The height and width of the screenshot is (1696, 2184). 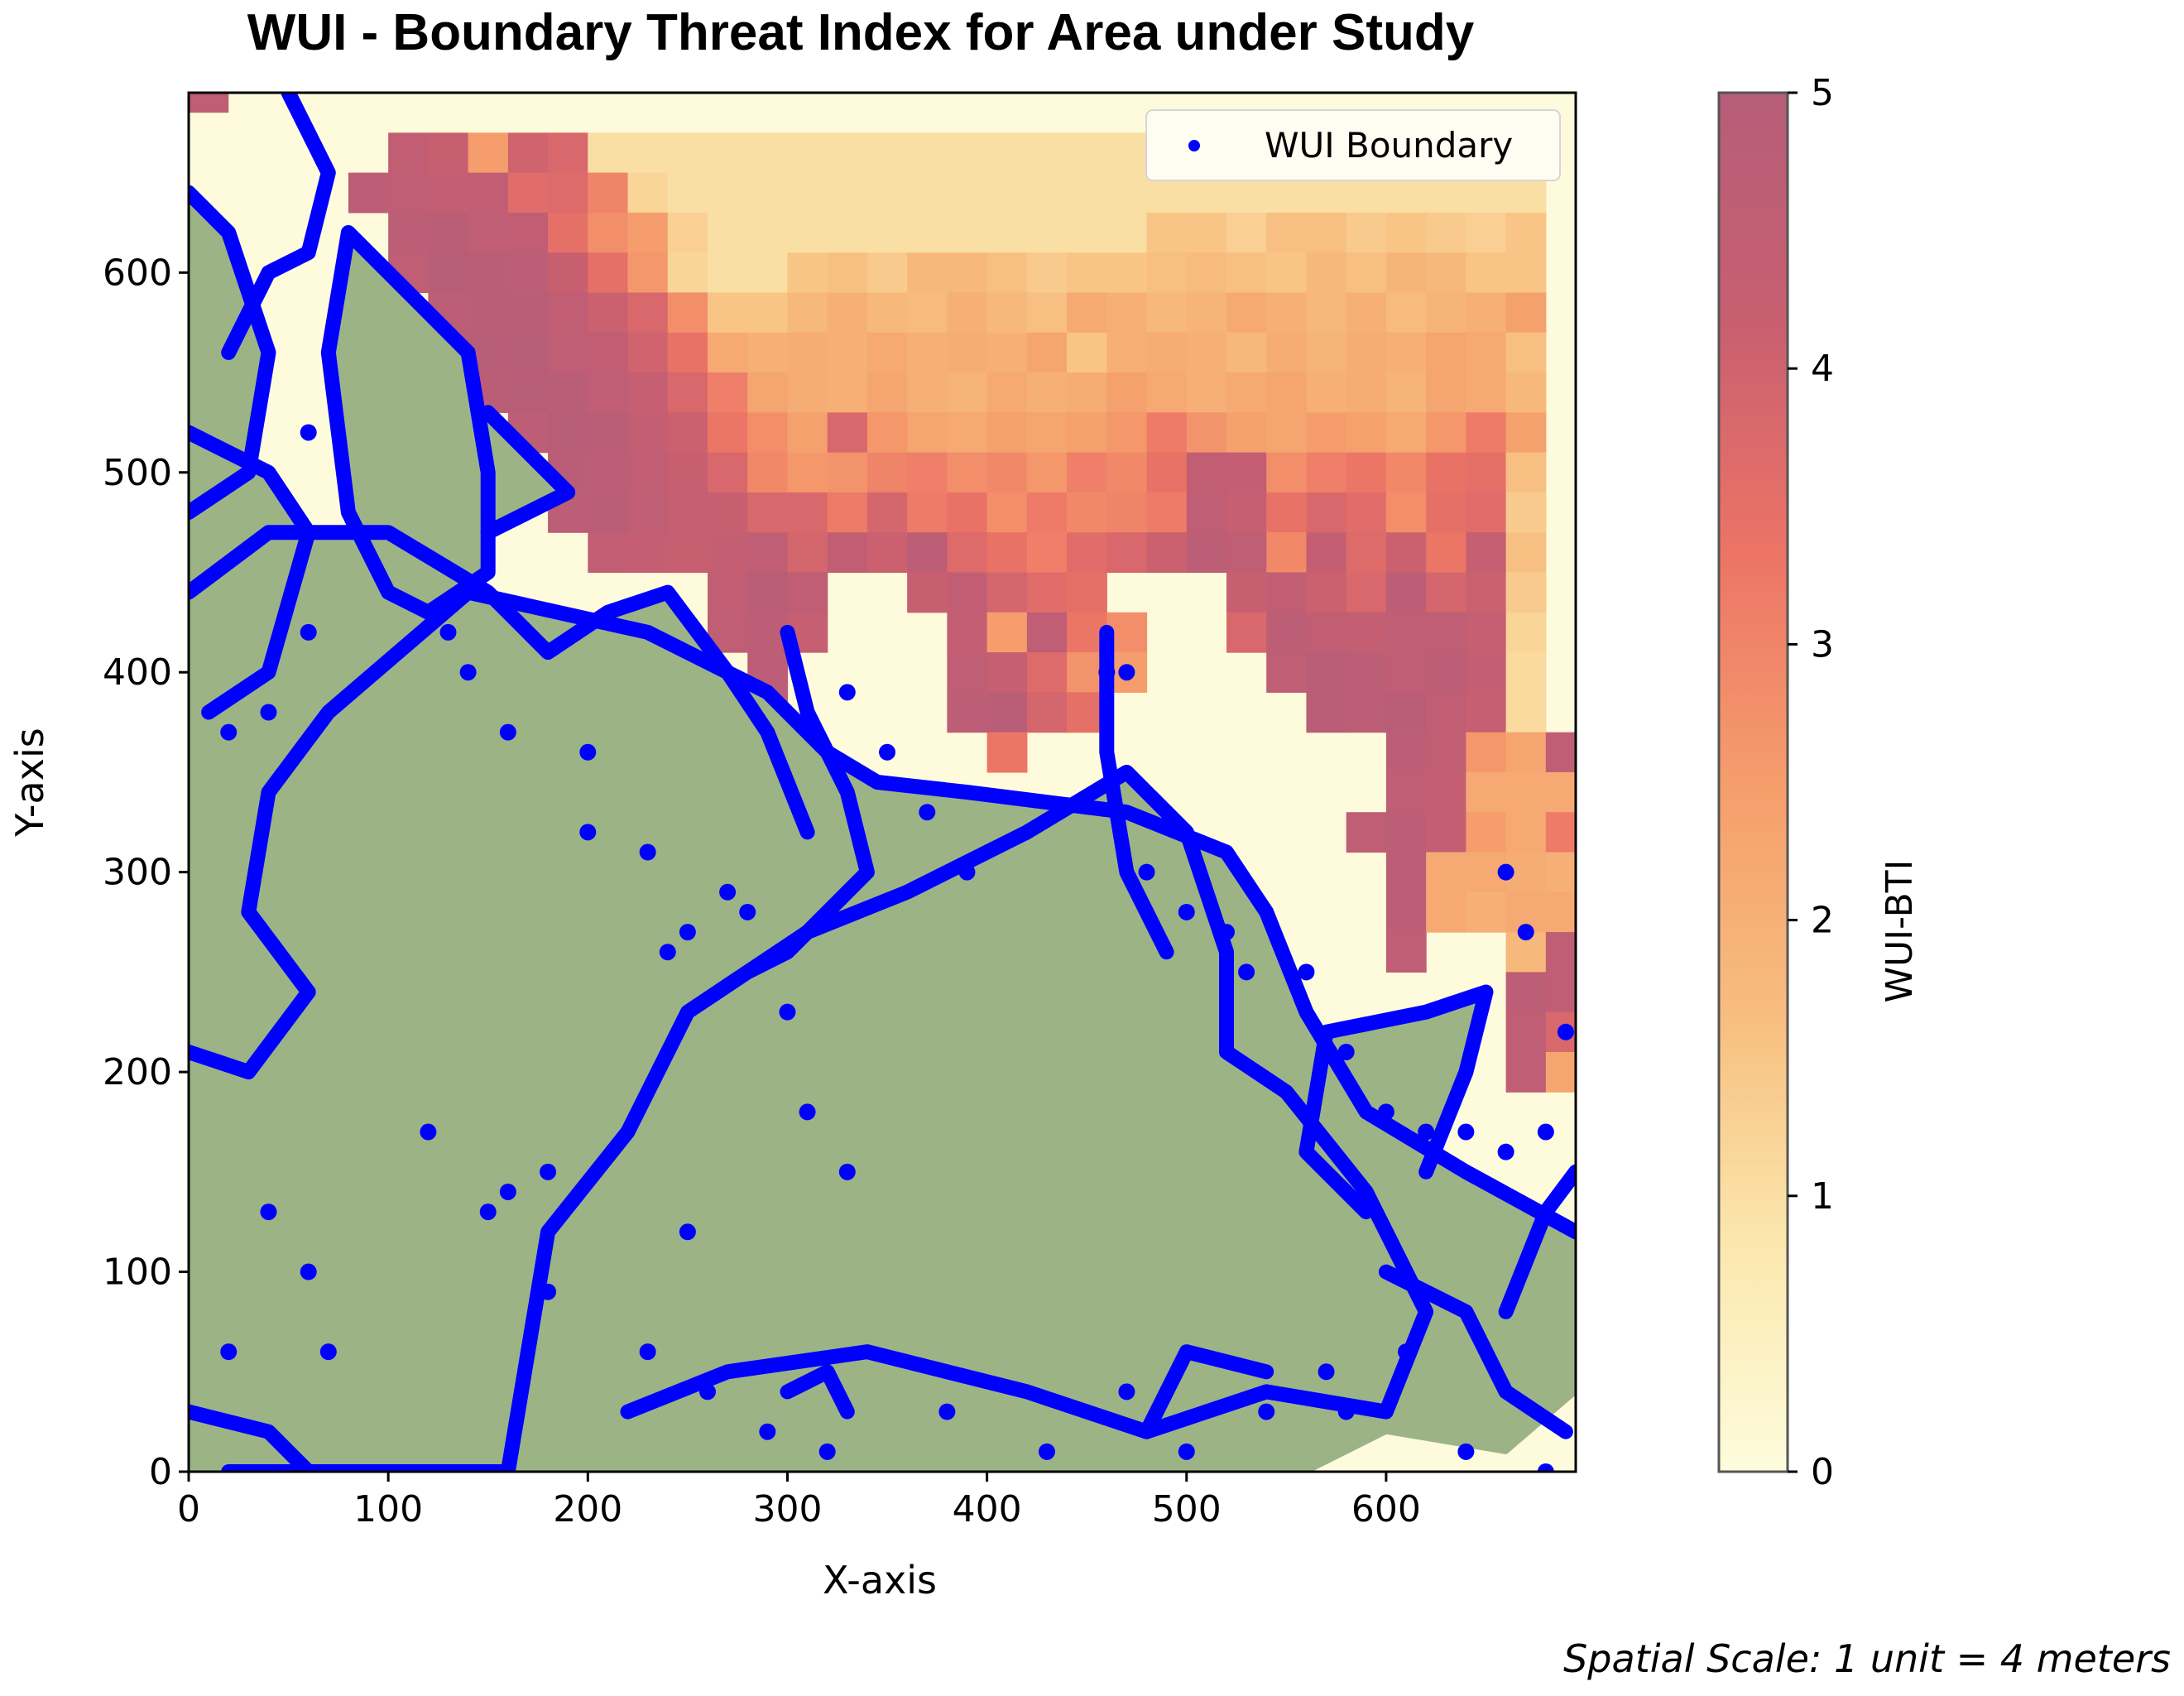 What do you see at coordinates (1822, 644) in the screenshot?
I see `colorbar-tick-label: 3` at bounding box center [1822, 644].